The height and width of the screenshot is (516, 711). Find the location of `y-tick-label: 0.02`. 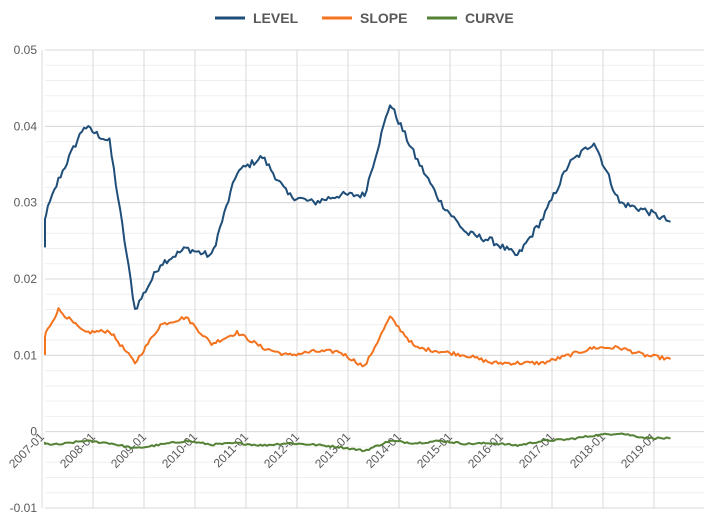

y-tick-label: 0.02 is located at coordinates (26, 279).